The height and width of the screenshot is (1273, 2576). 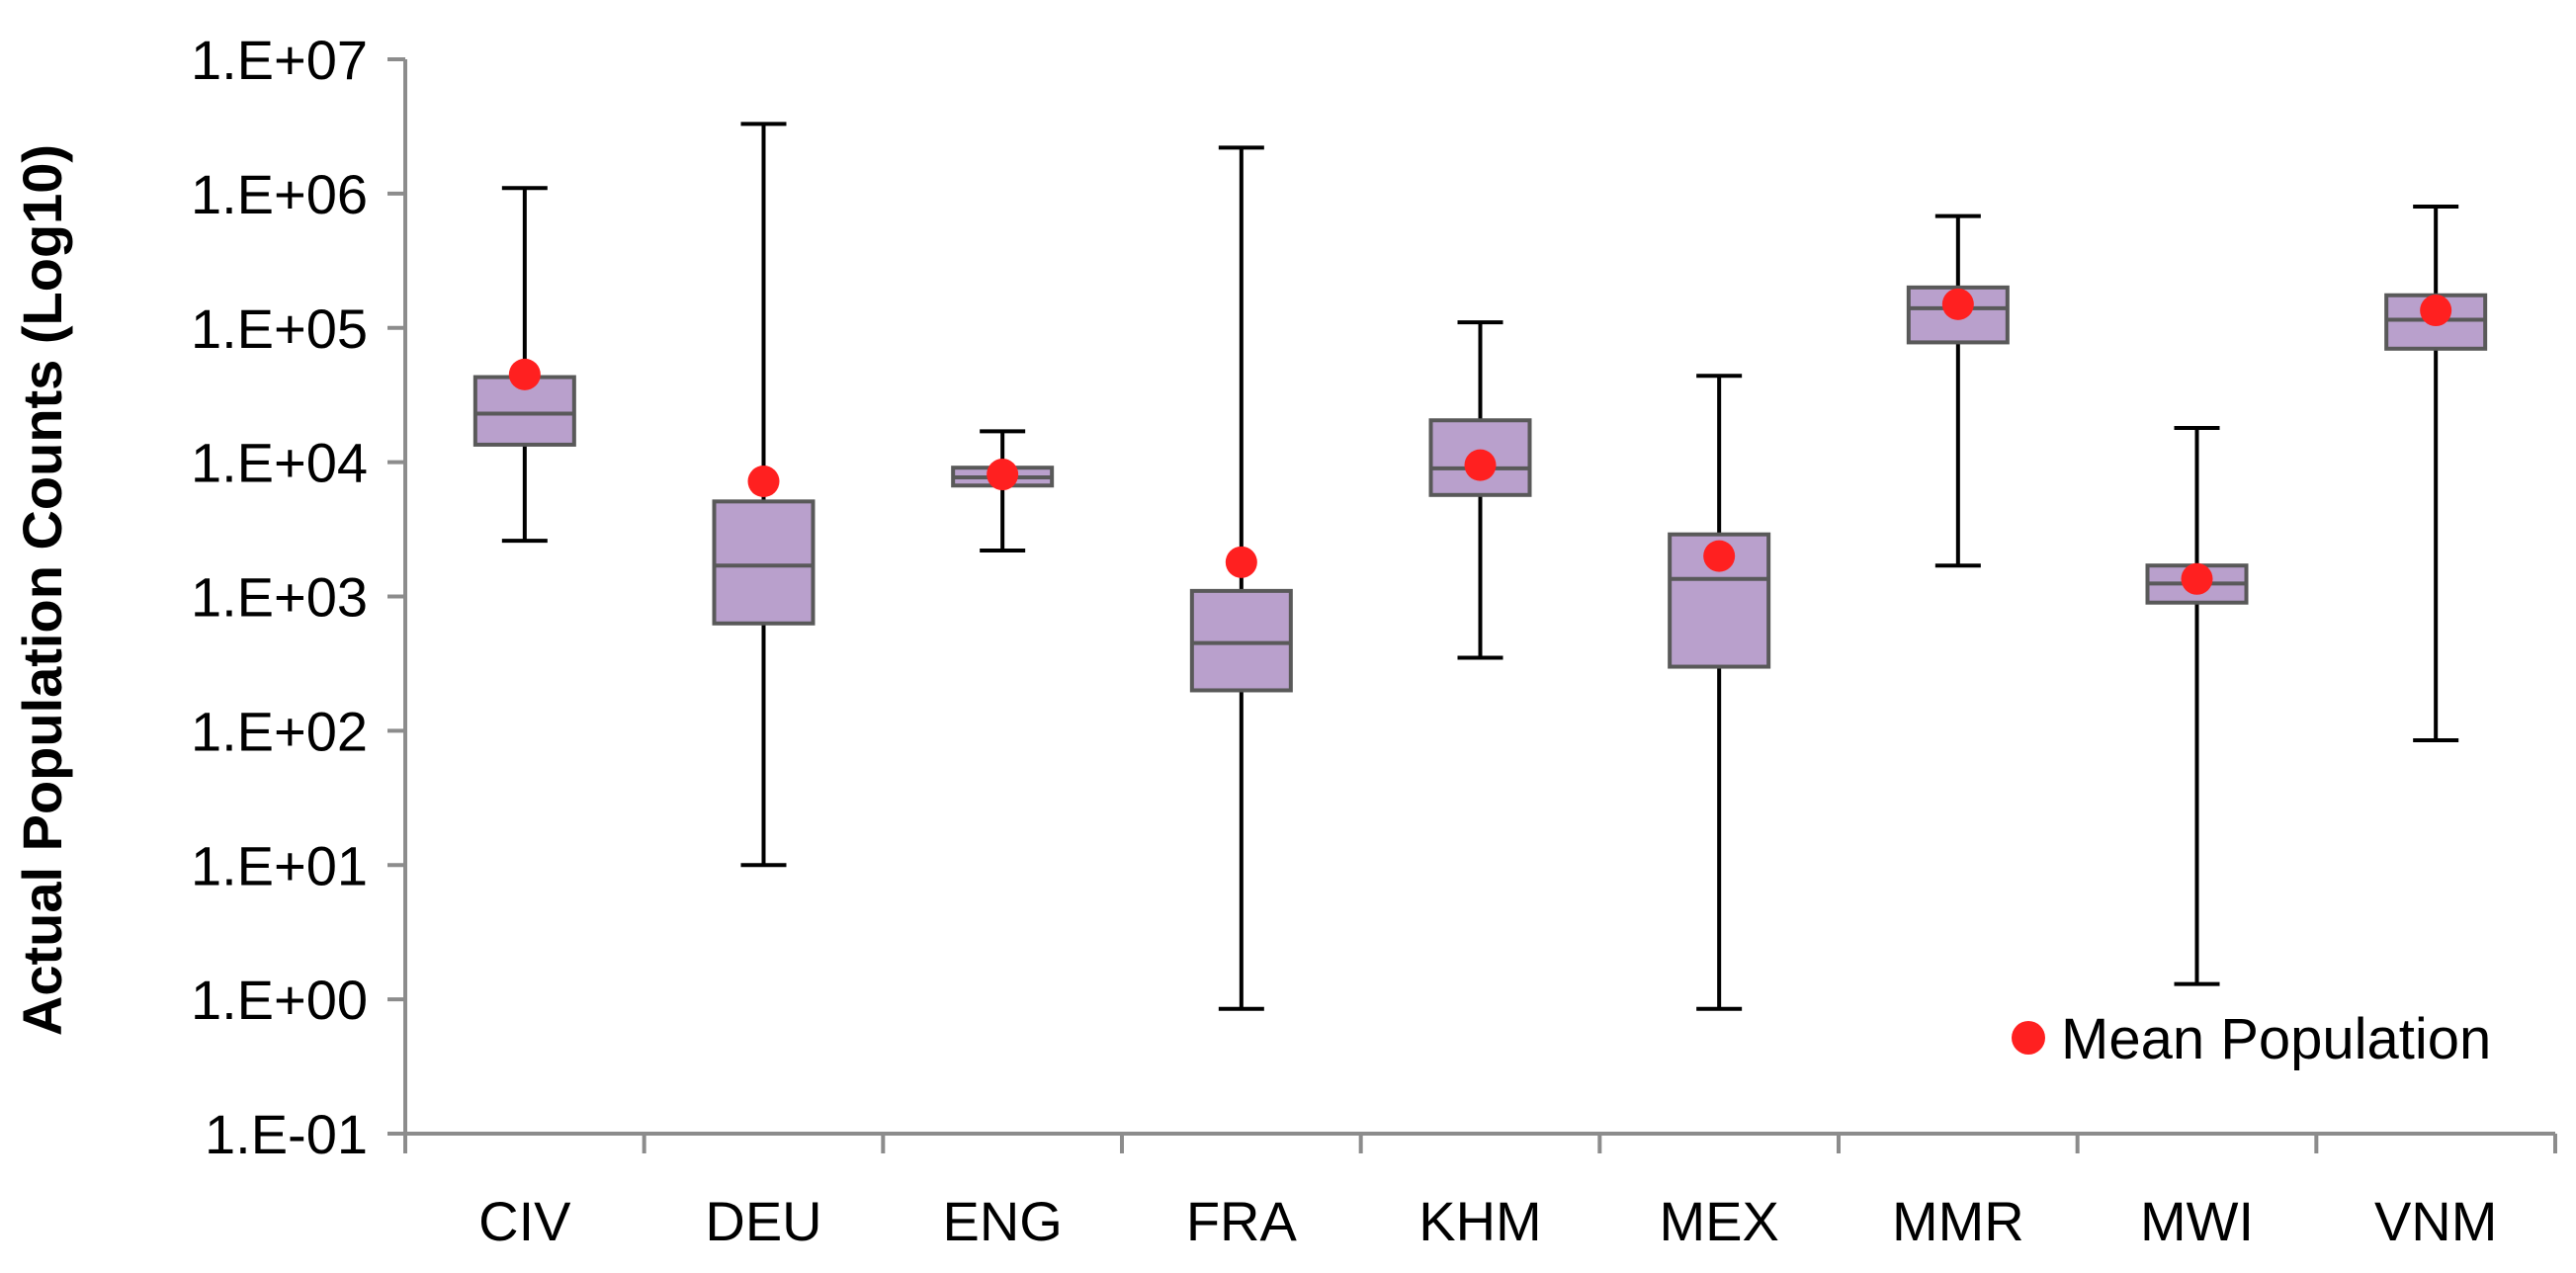 I want to click on legend-mean-marker, so click(x=2028, y=1038).